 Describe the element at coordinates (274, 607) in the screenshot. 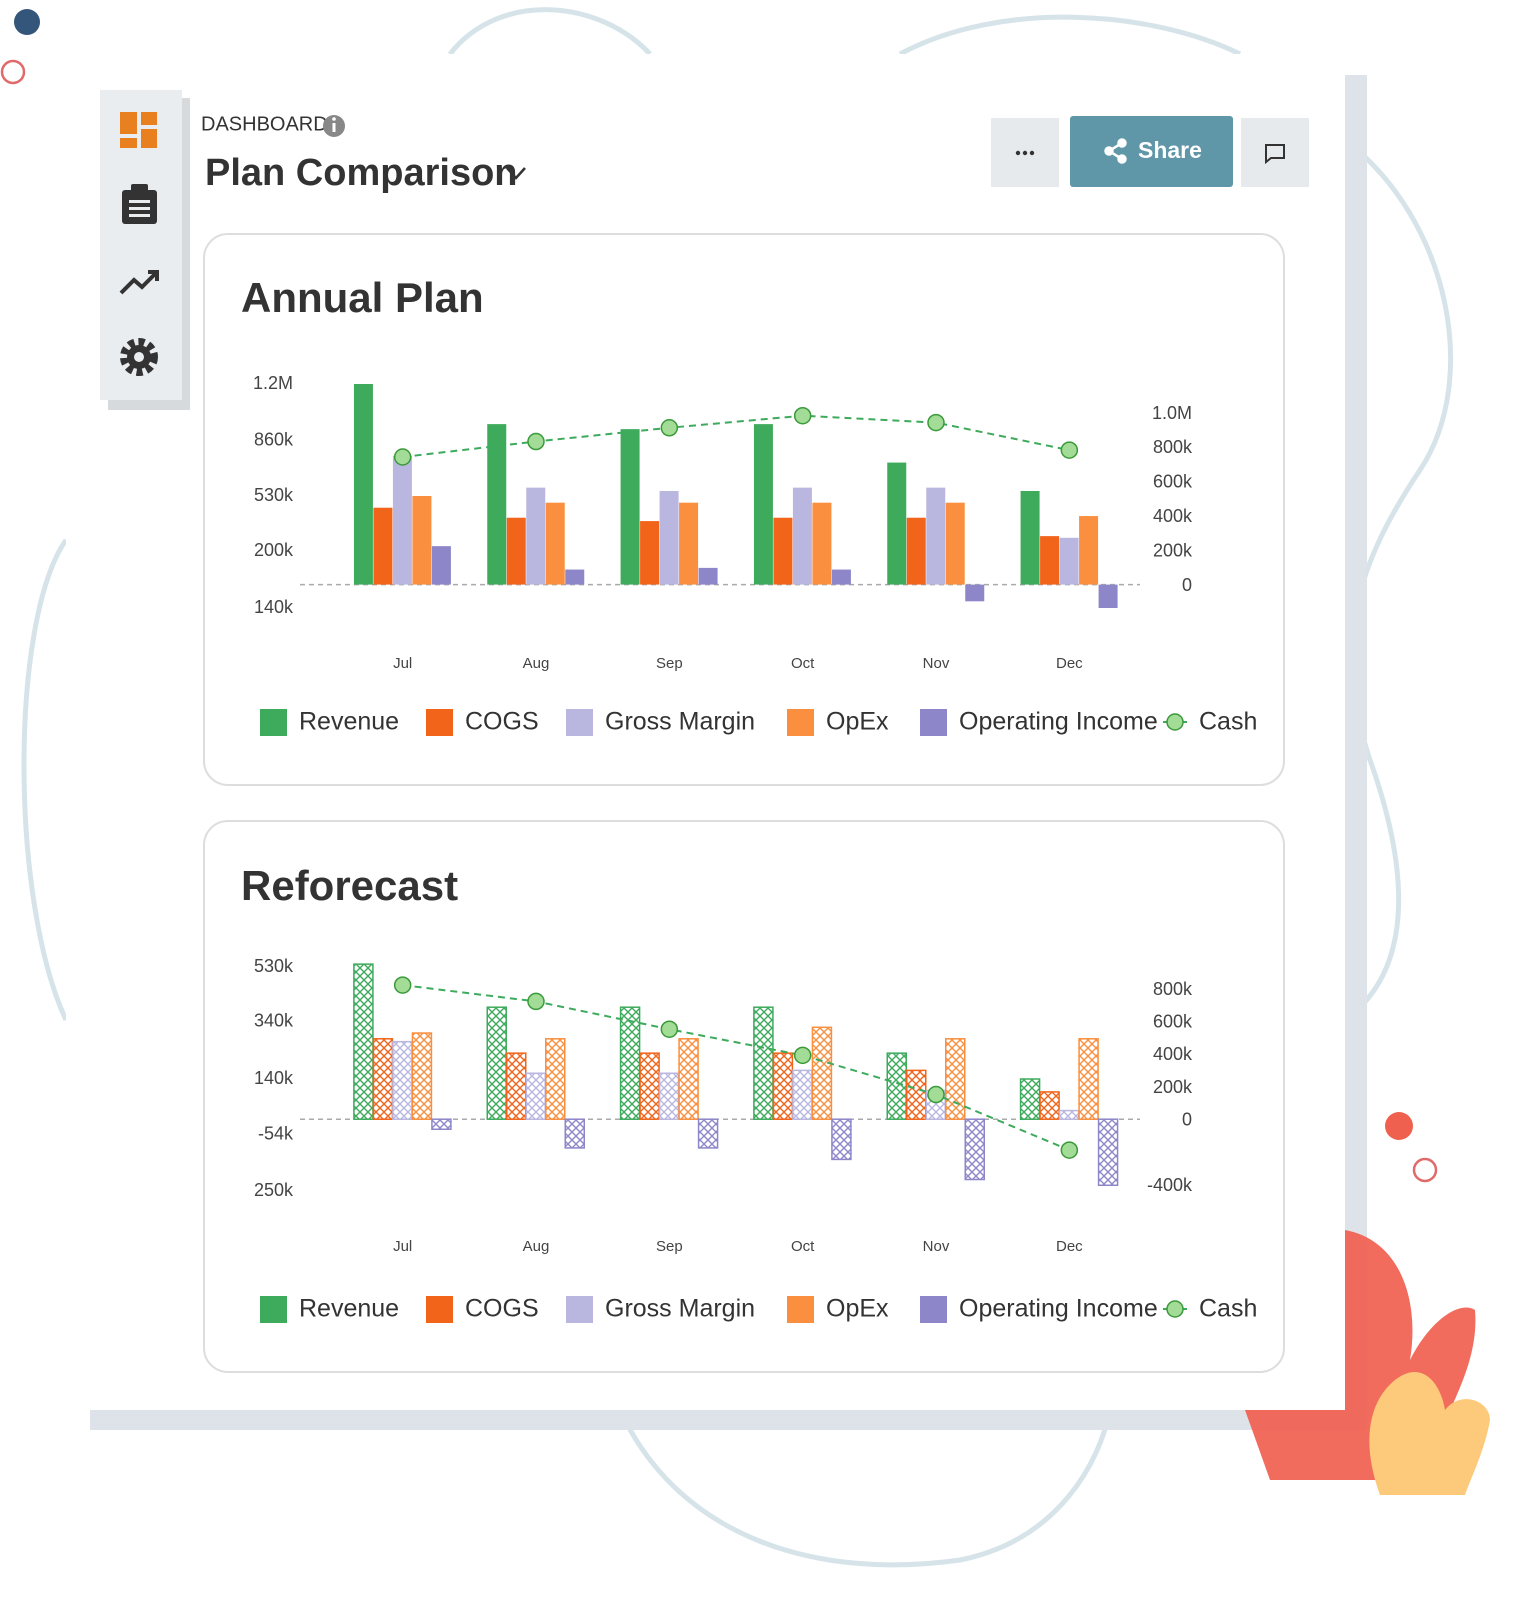

I see `yticks-label: 140k` at that location.